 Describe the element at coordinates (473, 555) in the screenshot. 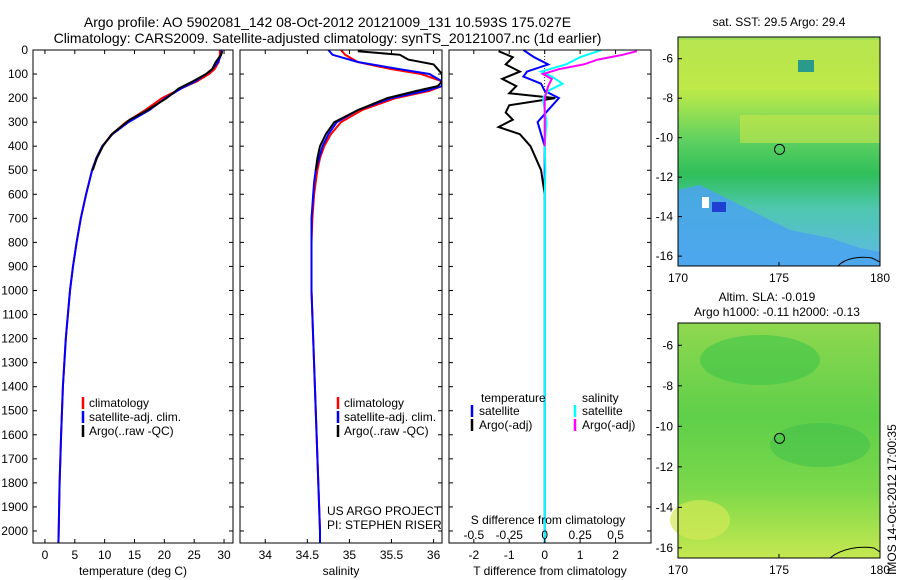

I see `x-tick-label: -2` at that location.